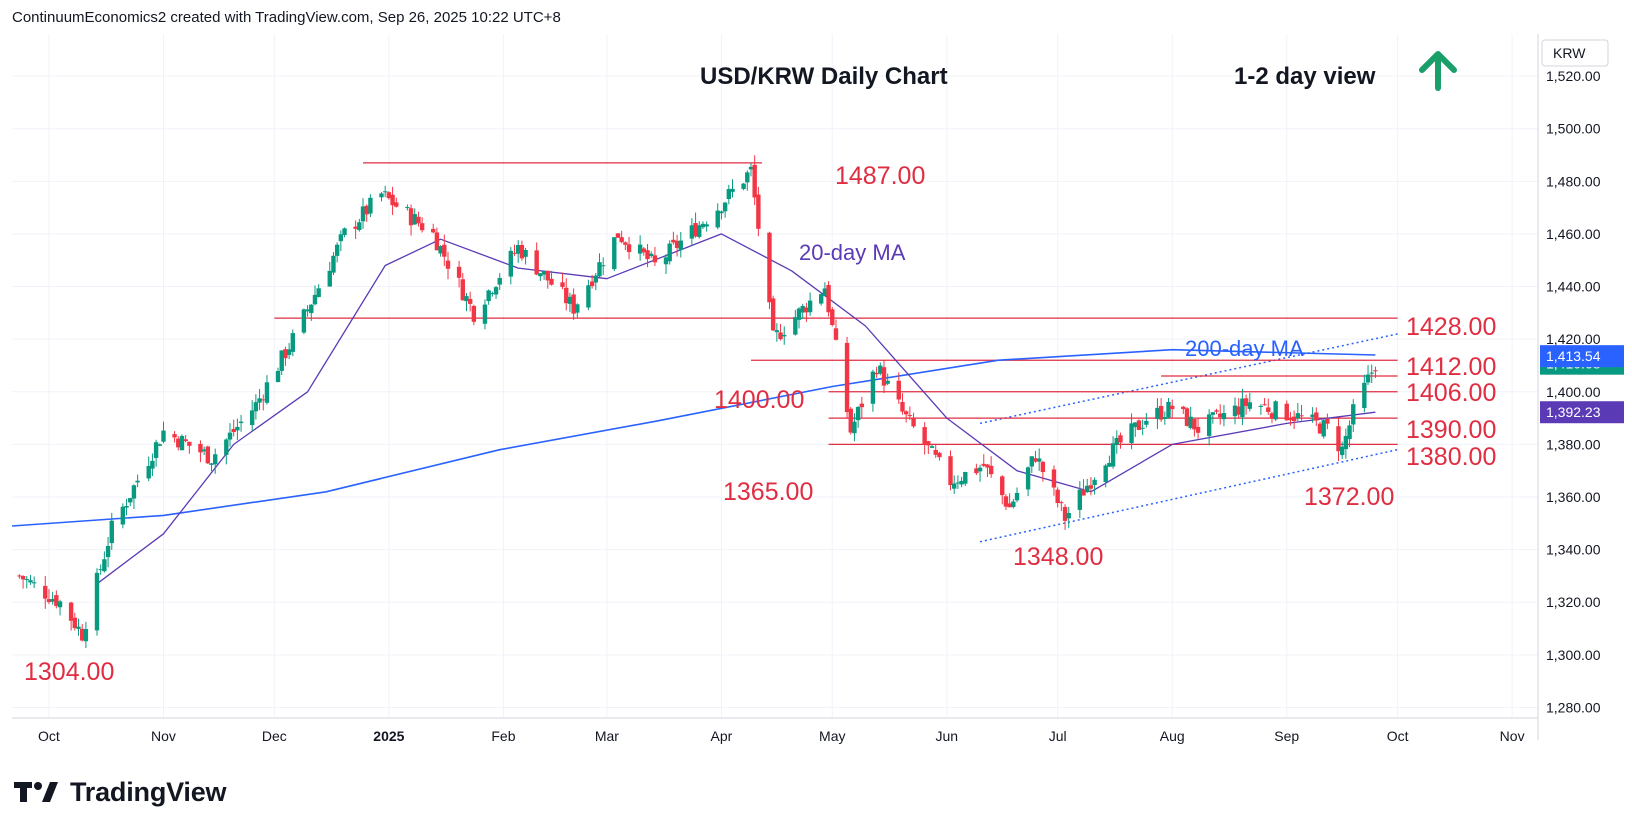 The image size is (1632, 828). I want to click on level-label-1400: 1400.00, so click(759, 400).